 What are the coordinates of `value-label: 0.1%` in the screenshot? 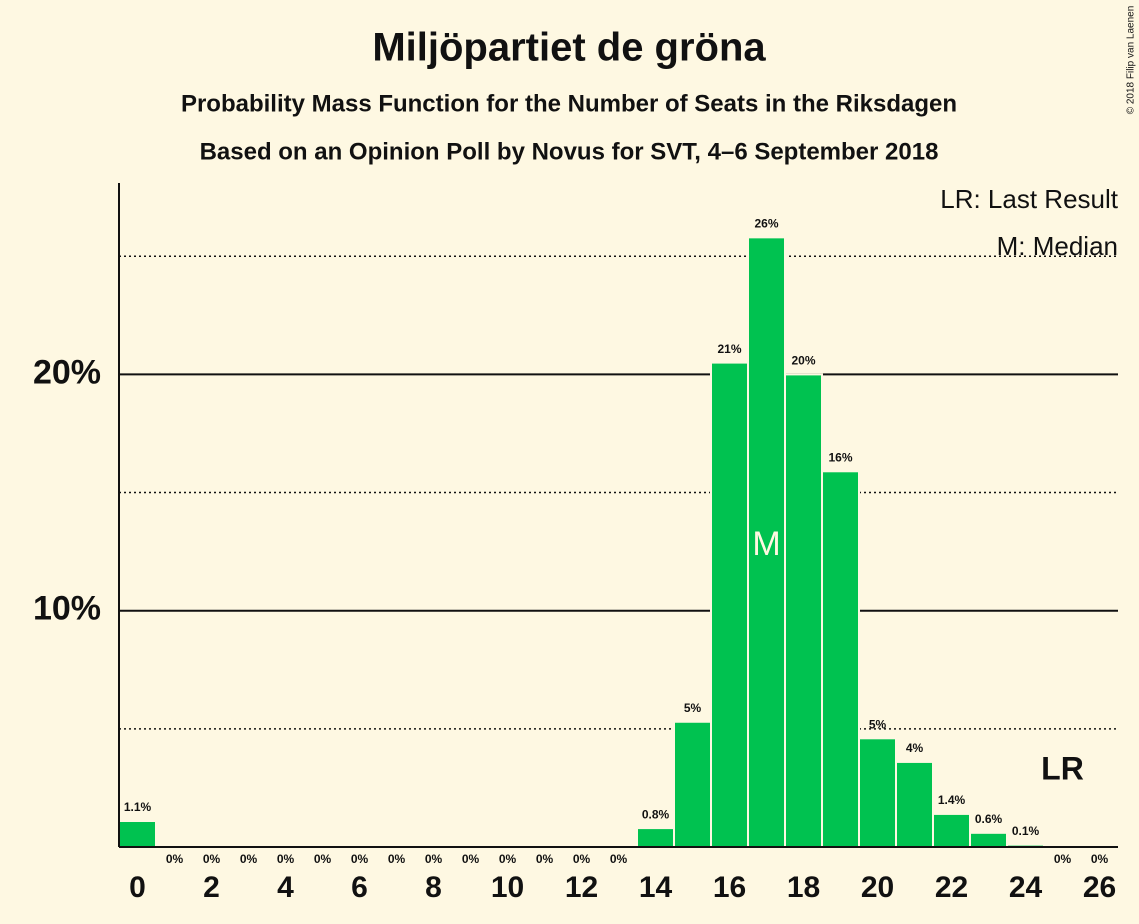 It's located at (1026, 831).